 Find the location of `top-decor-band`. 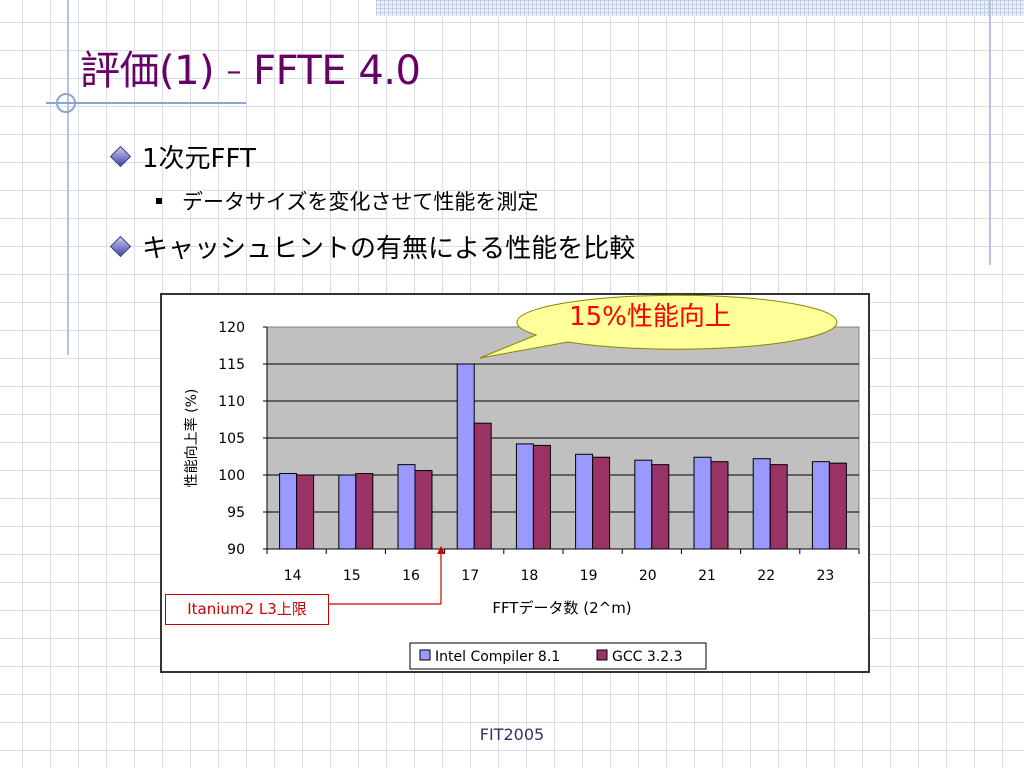

top-decor-band is located at coordinates (700, 8).